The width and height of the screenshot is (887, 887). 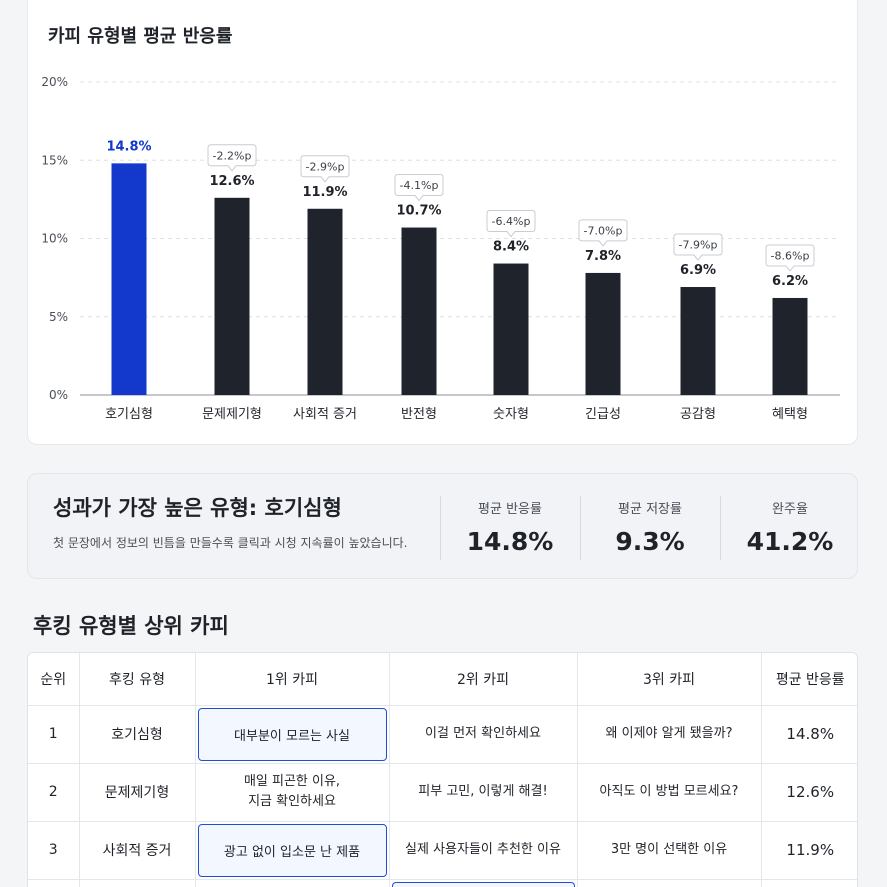 What do you see at coordinates (483, 850) in the screenshot?
I see `copy-cell: 실제 사용자들이 추천한 이유` at bounding box center [483, 850].